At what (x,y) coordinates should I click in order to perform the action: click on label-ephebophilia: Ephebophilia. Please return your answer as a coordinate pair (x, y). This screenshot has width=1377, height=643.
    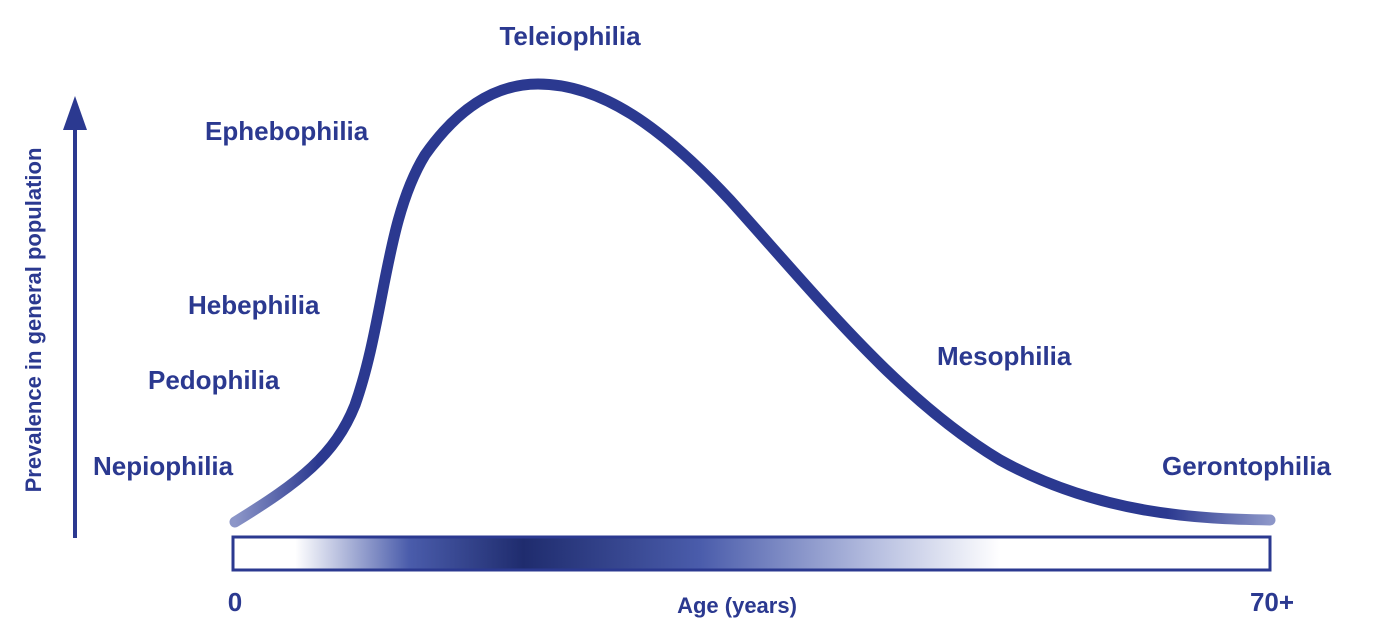
    Looking at the image, I should click on (287, 131).